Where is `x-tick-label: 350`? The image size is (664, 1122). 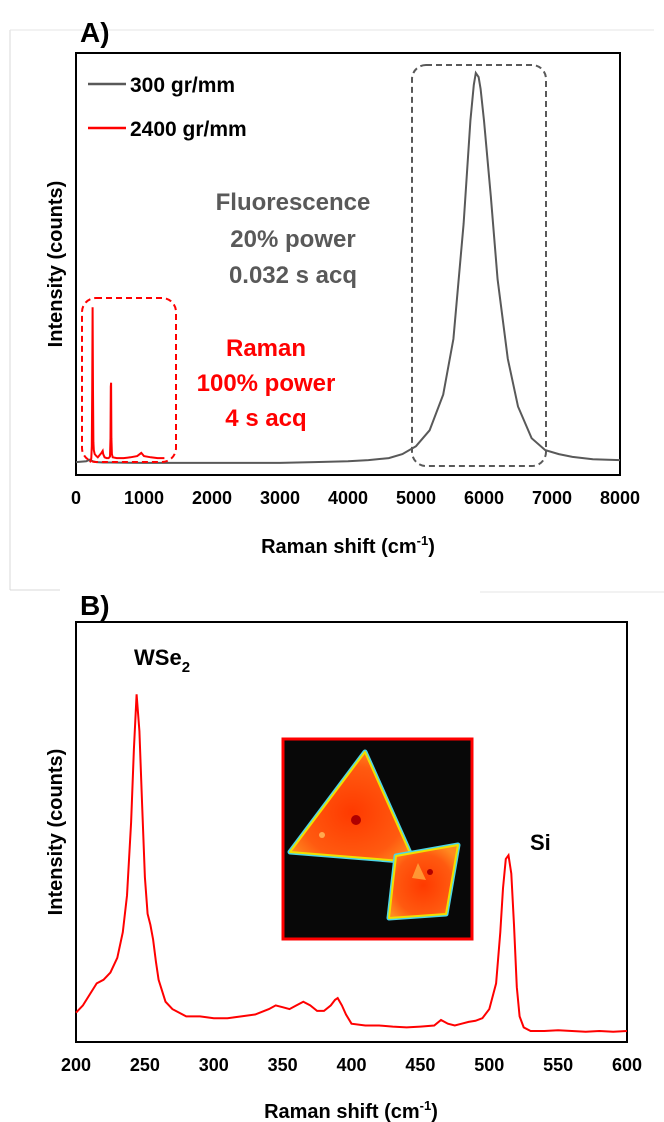
x-tick-label: 350 is located at coordinates (283, 1065).